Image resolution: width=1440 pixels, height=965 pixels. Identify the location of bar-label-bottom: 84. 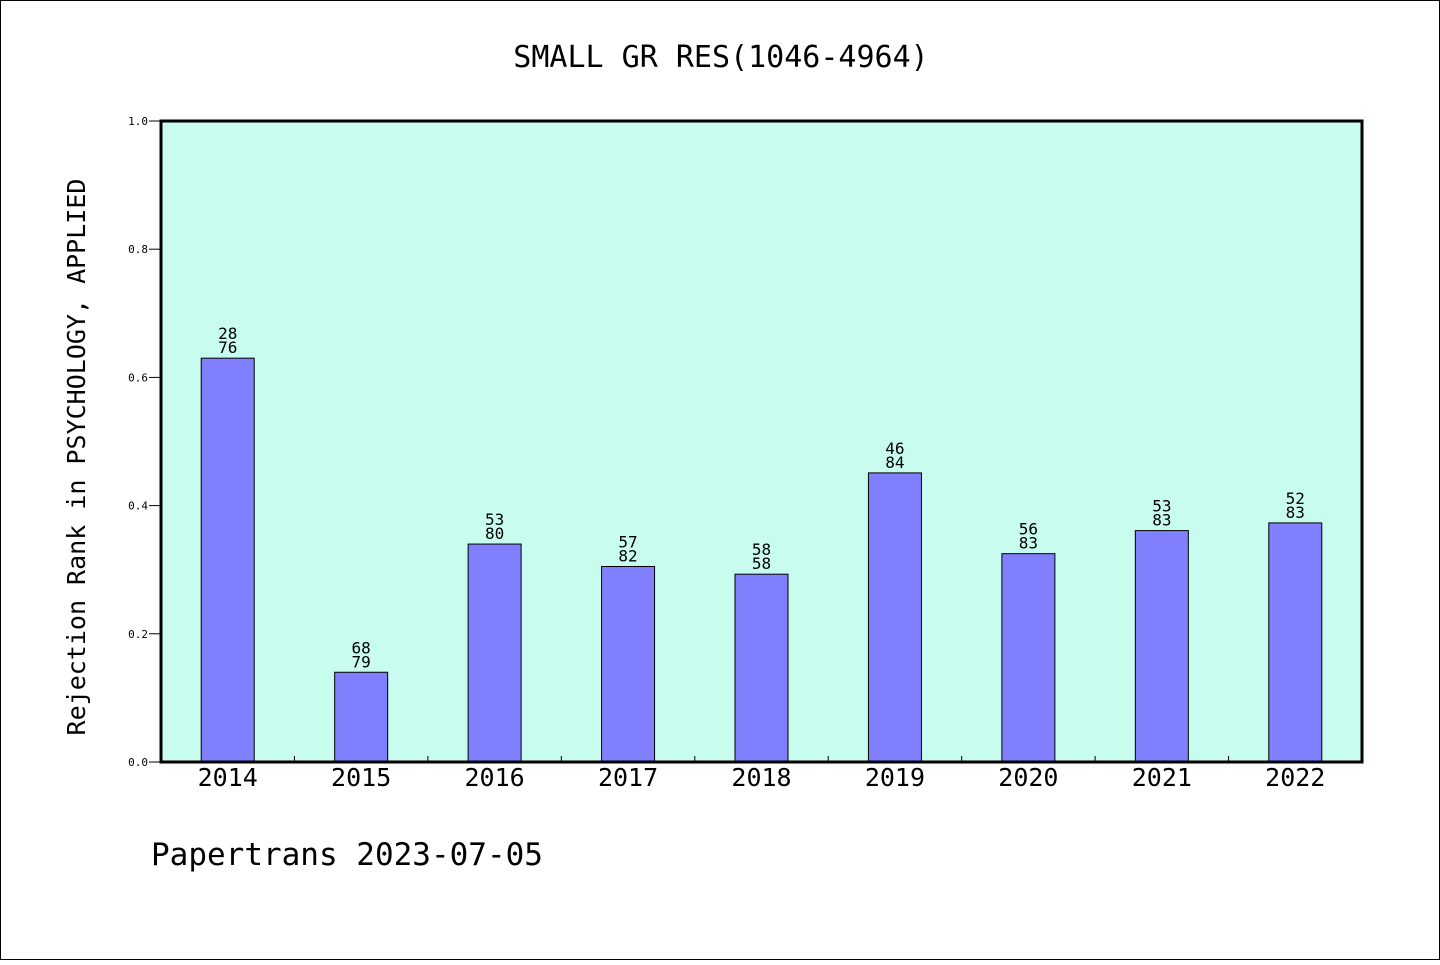
(894, 462).